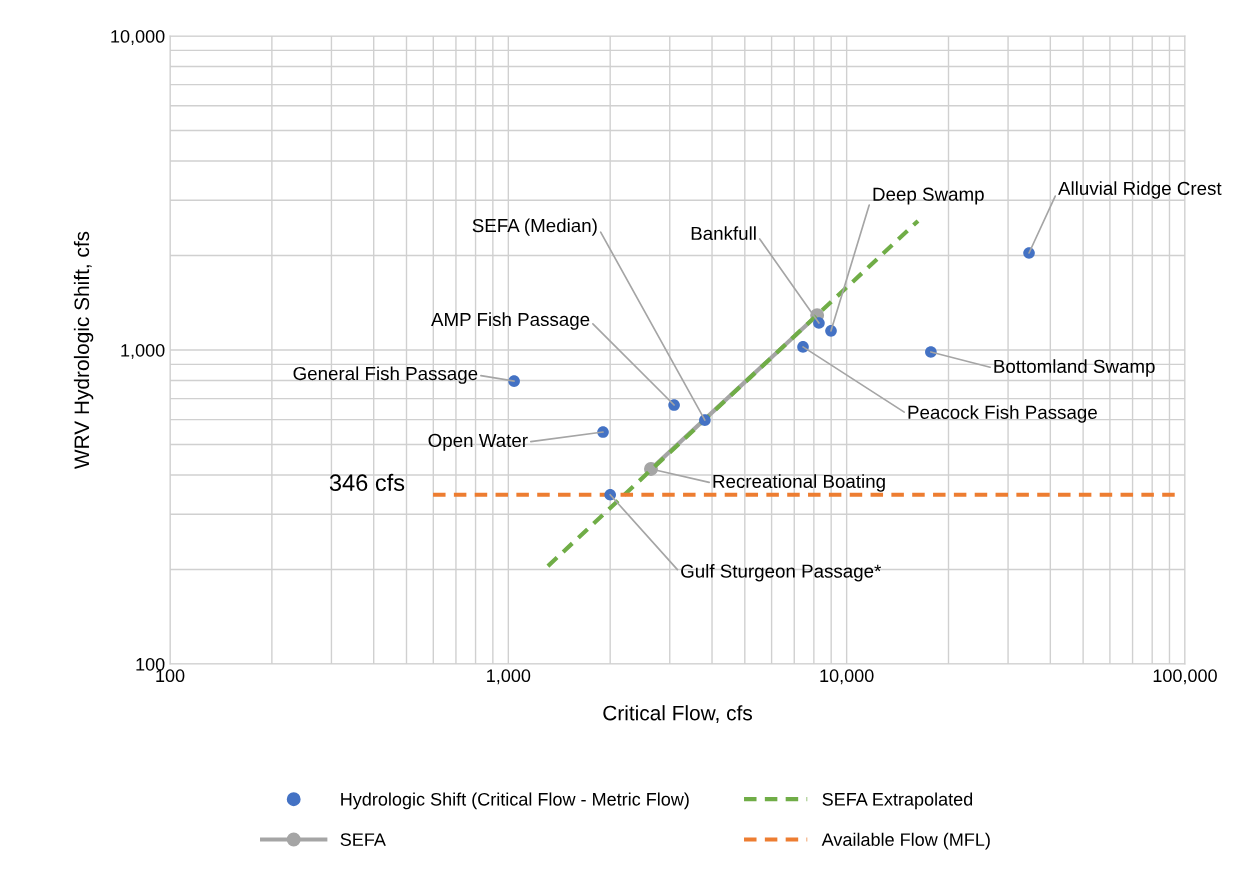 This screenshot has height=879, width=1253. What do you see at coordinates (1074, 368) in the screenshot?
I see `annotation: Bottomland Swamp` at bounding box center [1074, 368].